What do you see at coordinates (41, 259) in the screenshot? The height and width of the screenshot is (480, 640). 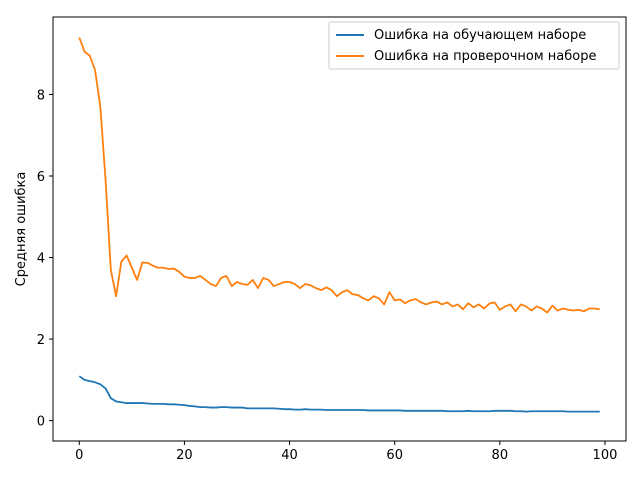 I see `y-tick-label: 4` at bounding box center [41, 259].